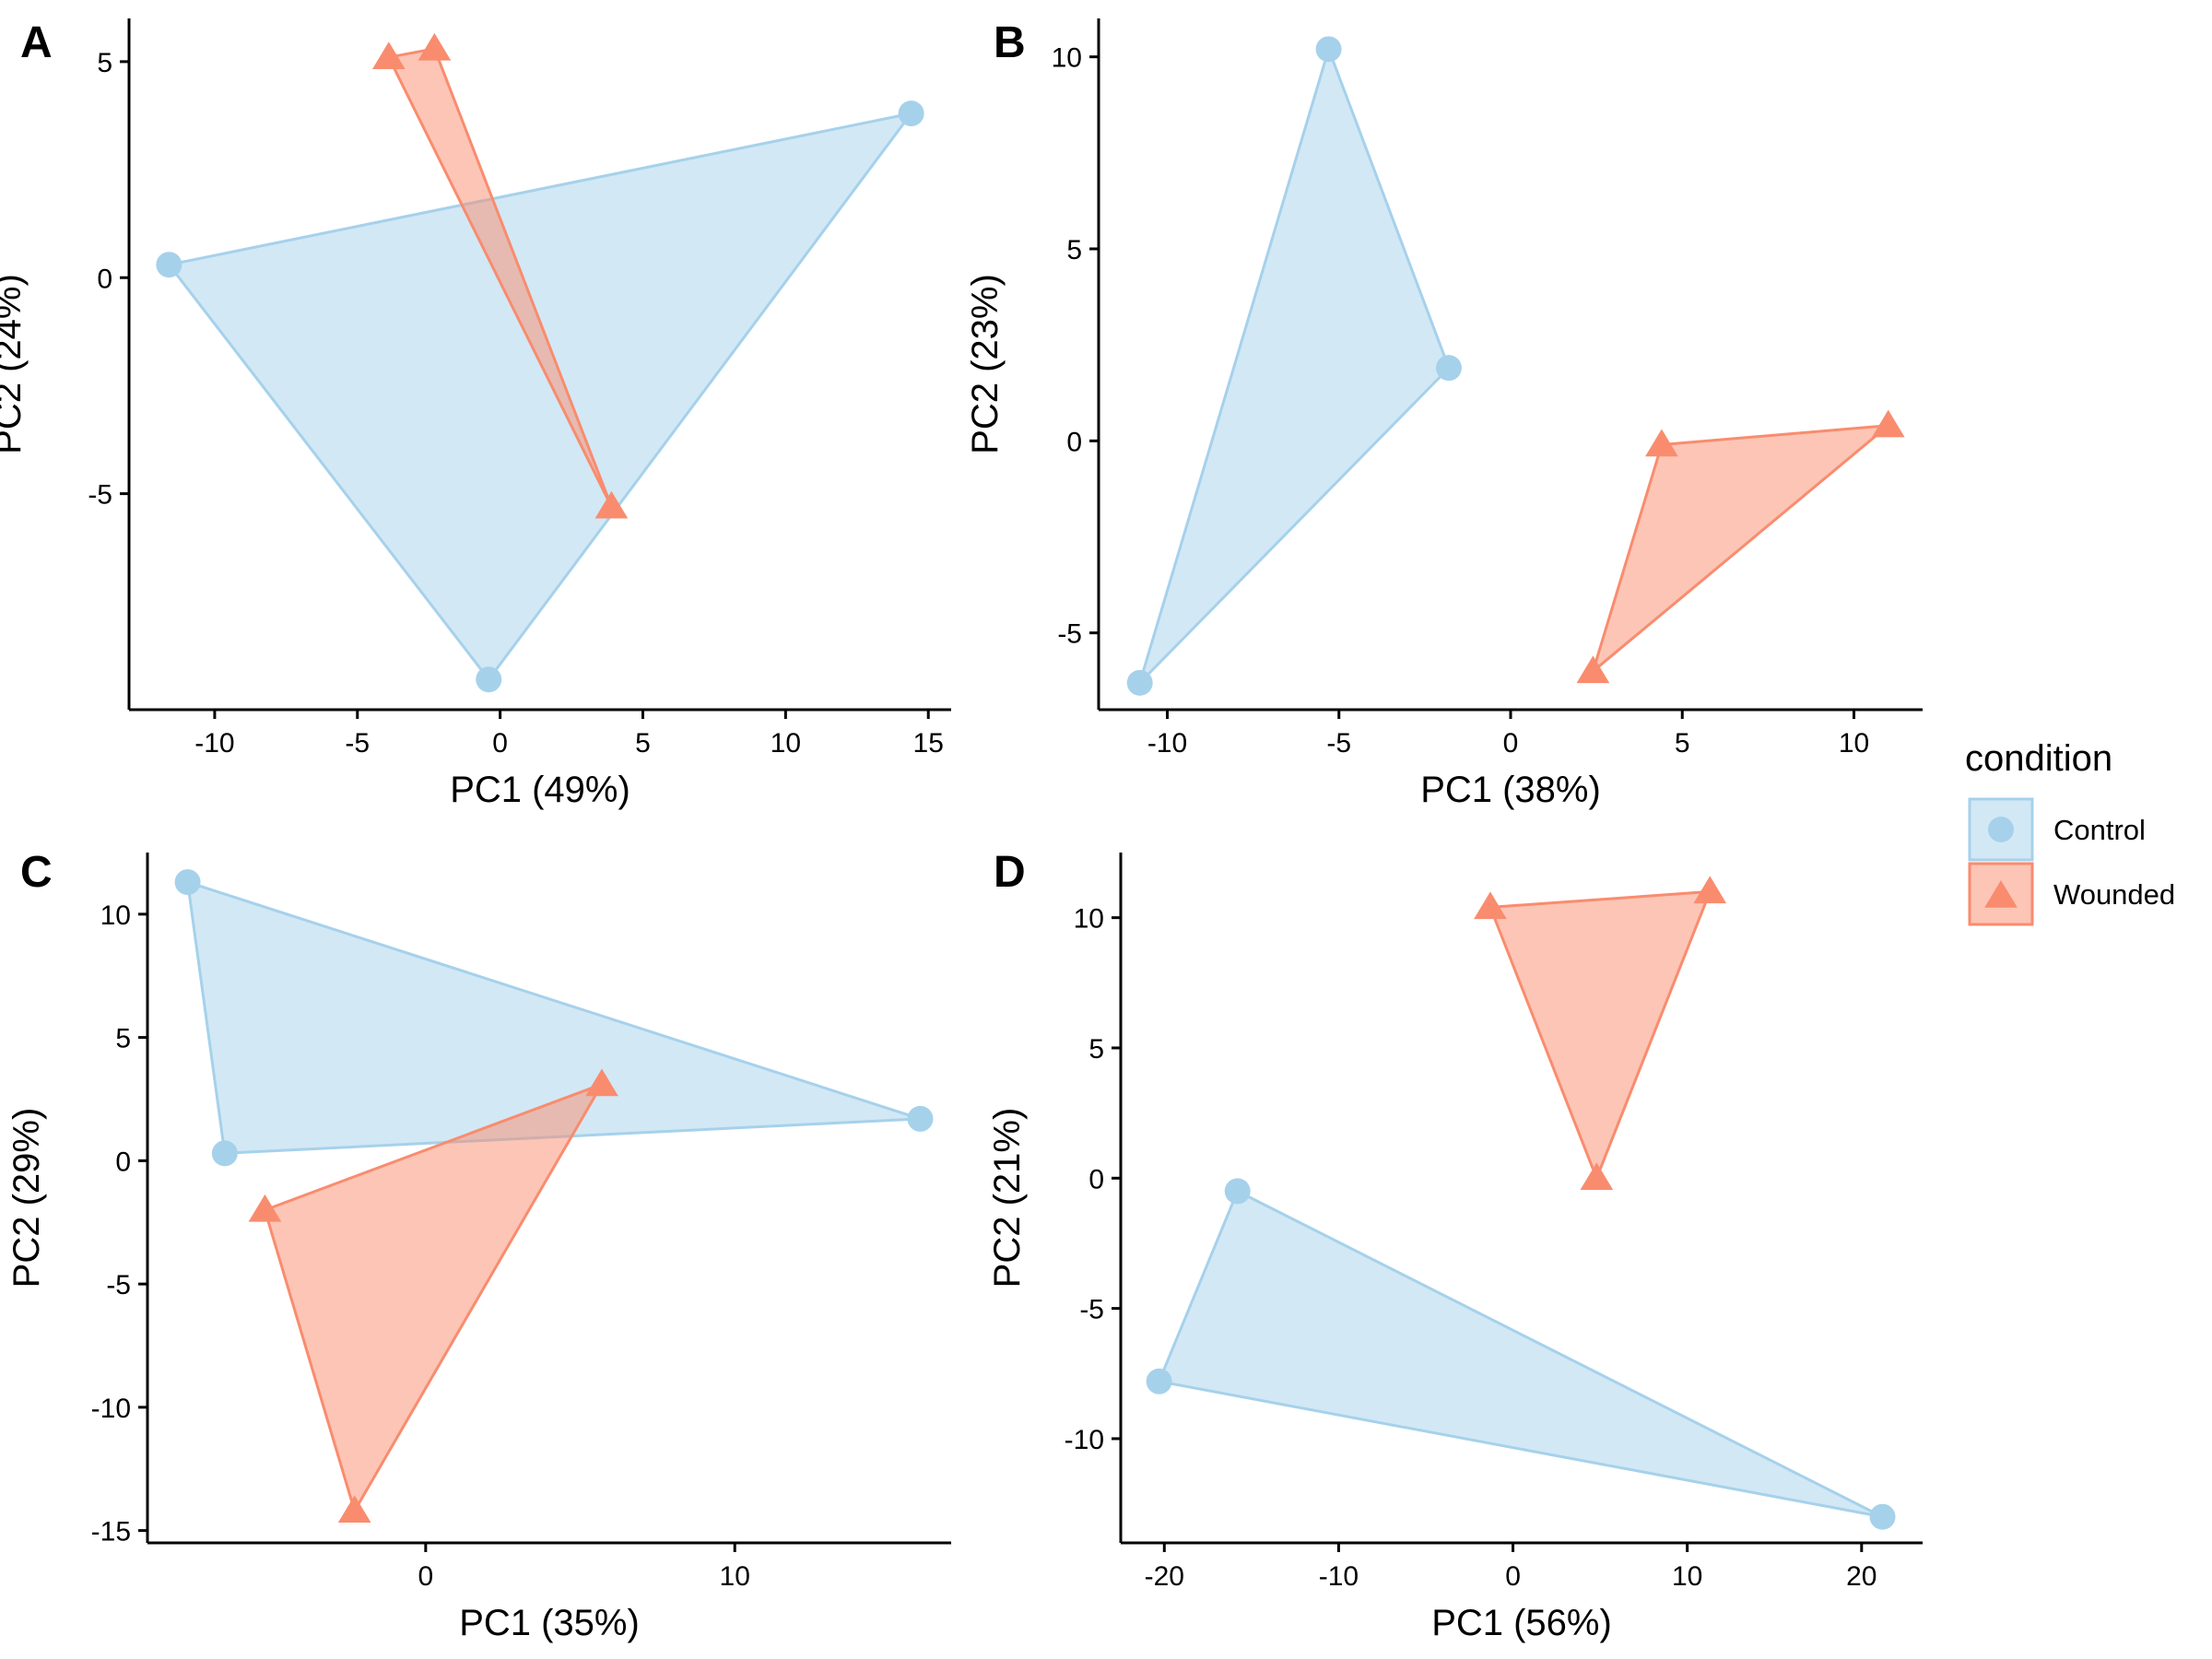 The height and width of the screenshot is (1659, 2212). What do you see at coordinates (36, 42) in the screenshot?
I see `panel-letter: A` at bounding box center [36, 42].